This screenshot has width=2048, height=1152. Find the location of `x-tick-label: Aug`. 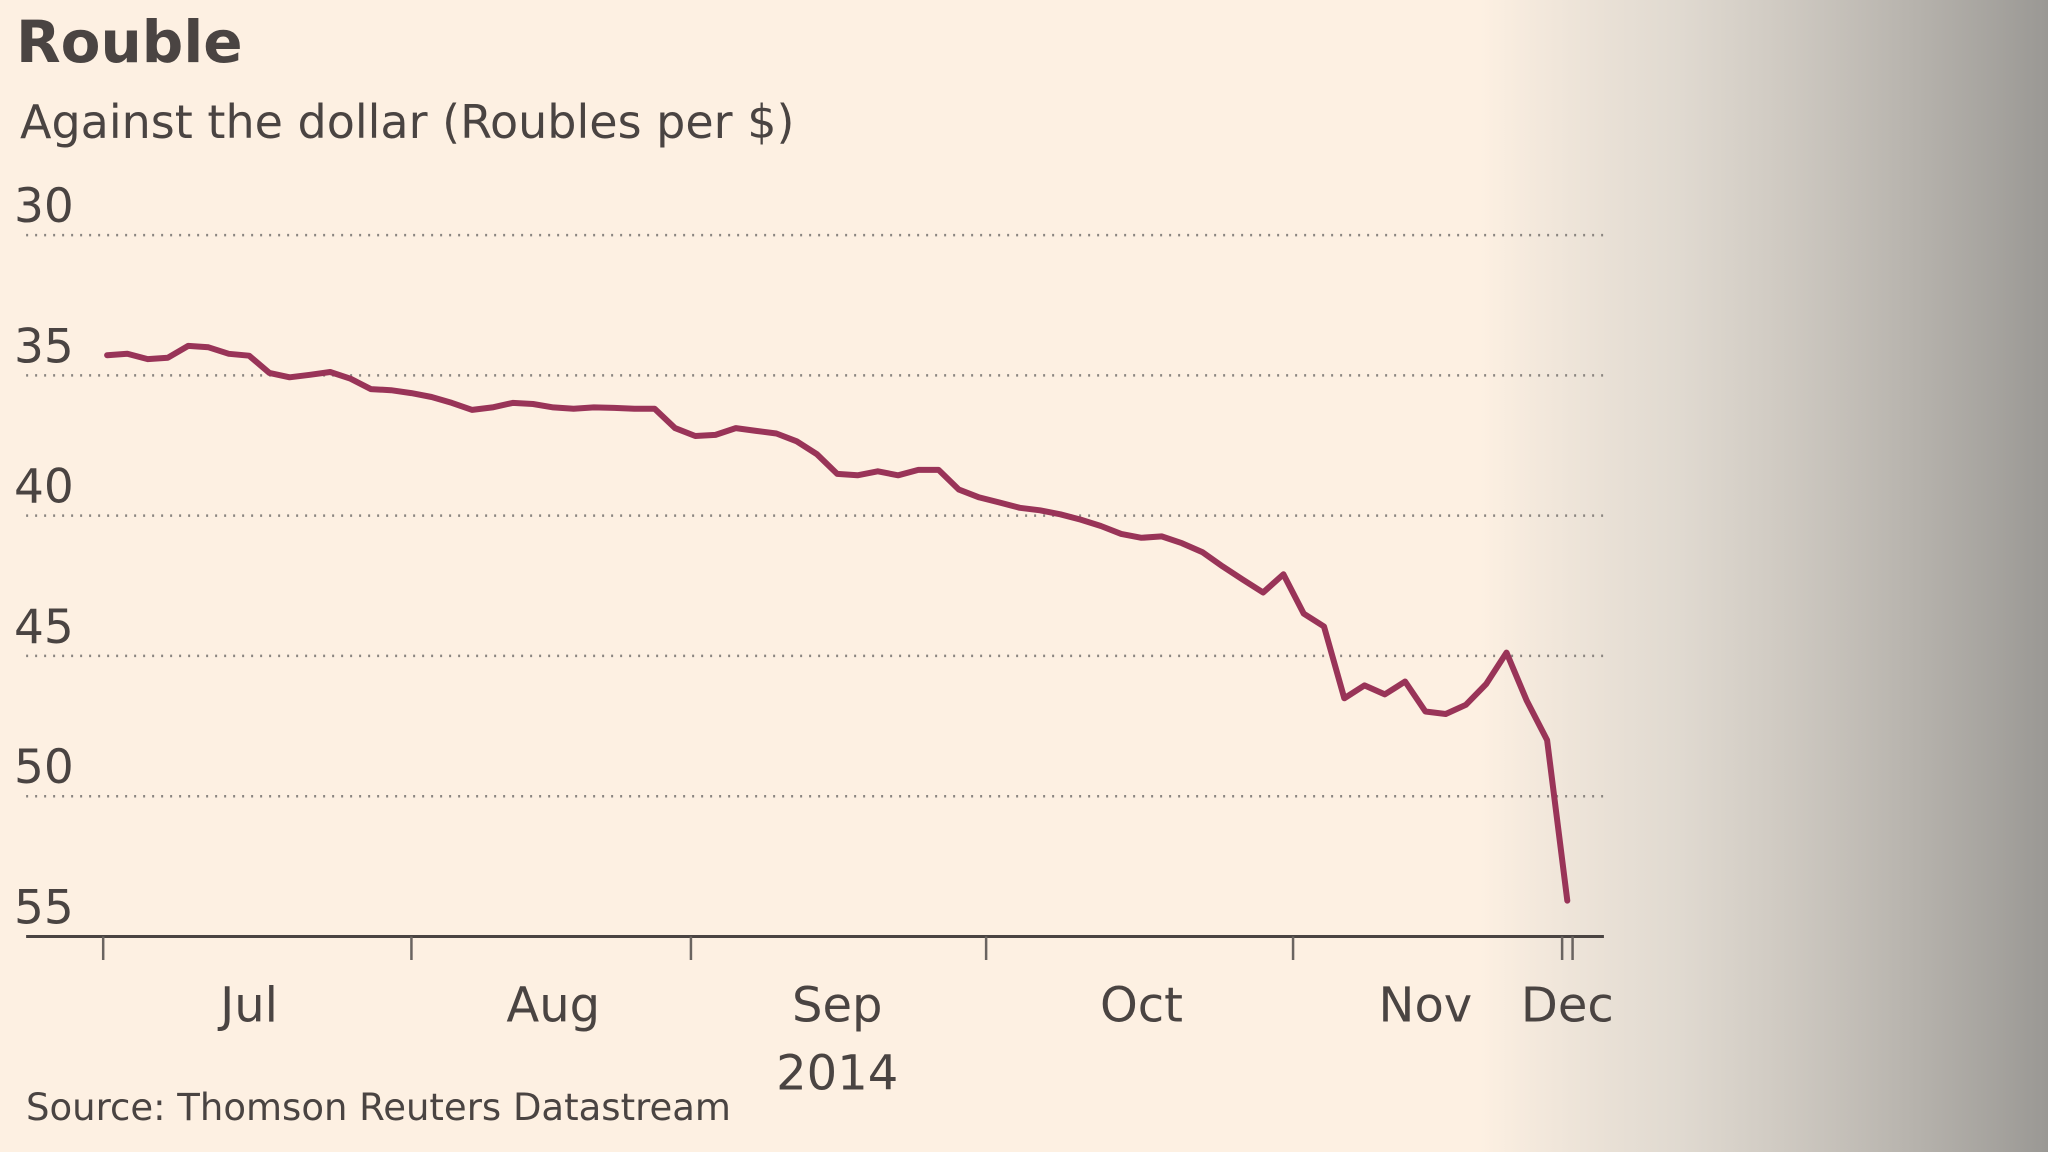

x-tick-label: Aug is located at coordinates (553, 1005).